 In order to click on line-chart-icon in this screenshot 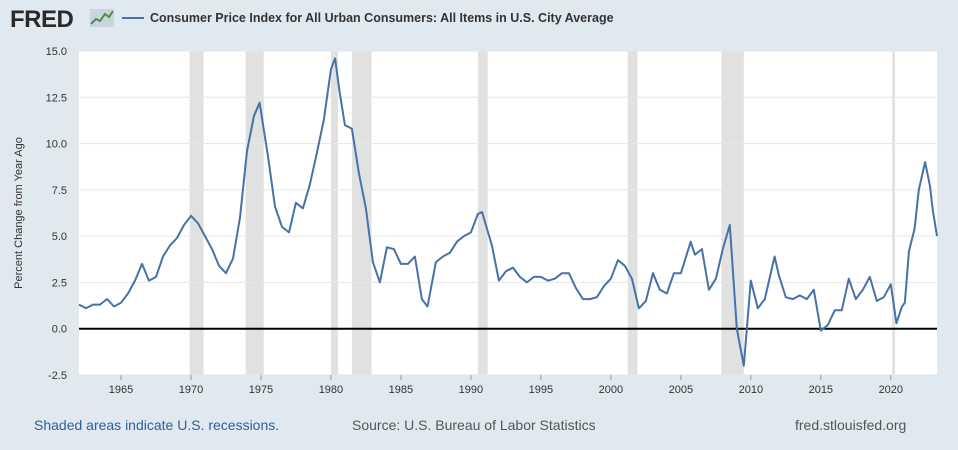, I will do `click(102, 18)`.